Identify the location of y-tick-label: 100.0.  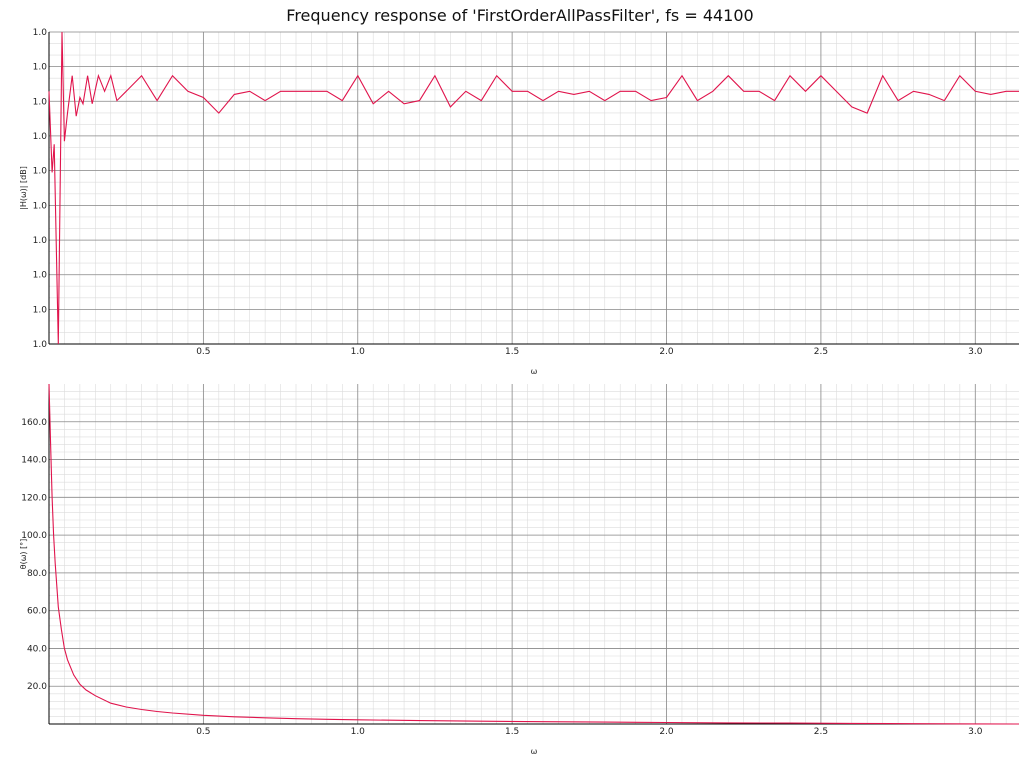
(34, 536).